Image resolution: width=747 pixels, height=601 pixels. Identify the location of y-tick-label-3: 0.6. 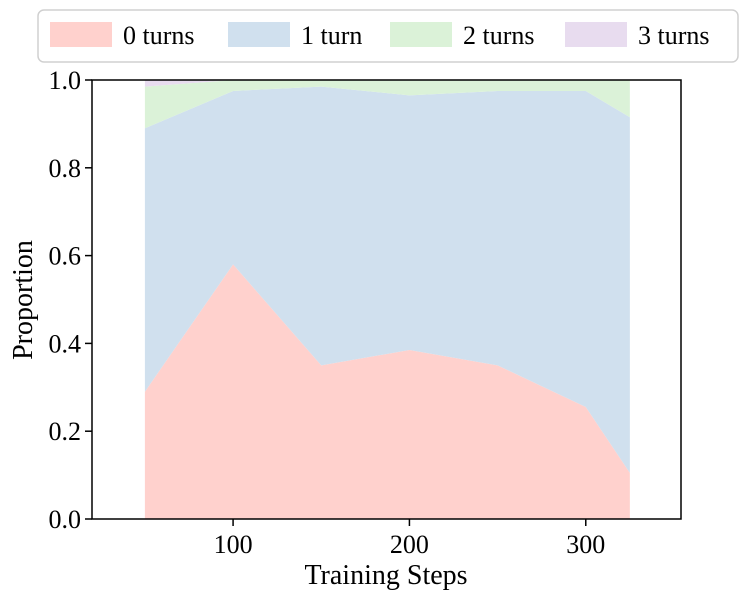
(65, 256).